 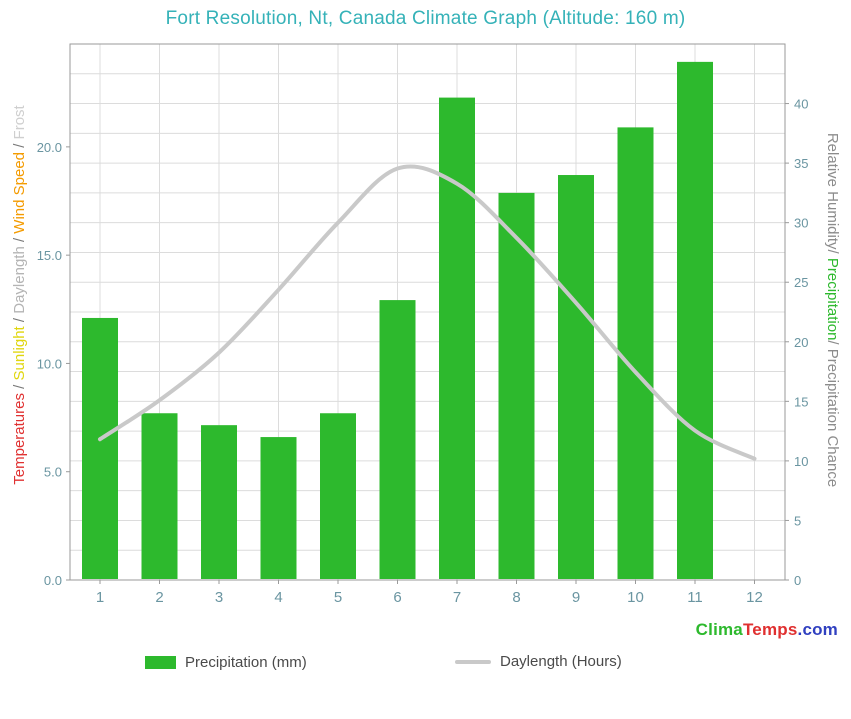 What do you see at coordinates (457, 597) in the screenshot?
I see `x-axis-tick-label: 7` at bounding box center [457, 597].